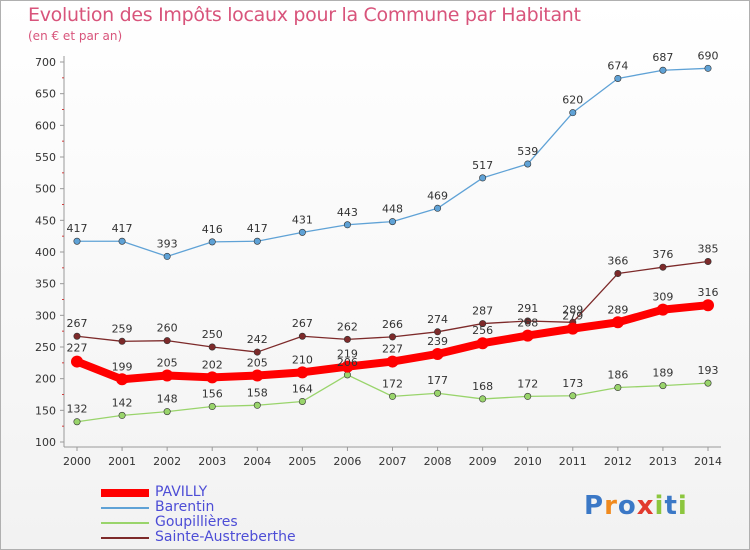 The image size is (750, 550). I want to click on data-label: 267, so click(302, 323).